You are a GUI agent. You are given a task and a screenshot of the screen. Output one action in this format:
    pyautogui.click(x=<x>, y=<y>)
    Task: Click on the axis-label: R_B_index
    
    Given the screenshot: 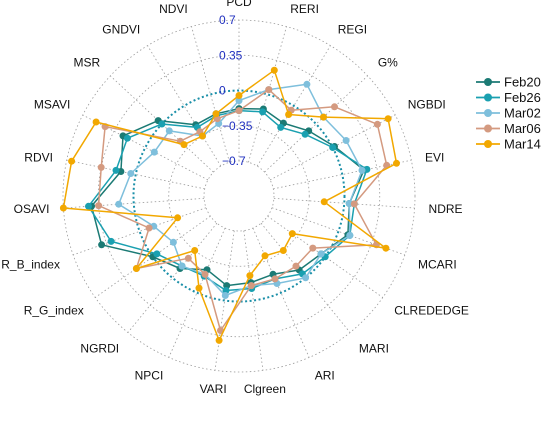 What is the action you would take?
    pyautogui.click(x=30, y=265)
    